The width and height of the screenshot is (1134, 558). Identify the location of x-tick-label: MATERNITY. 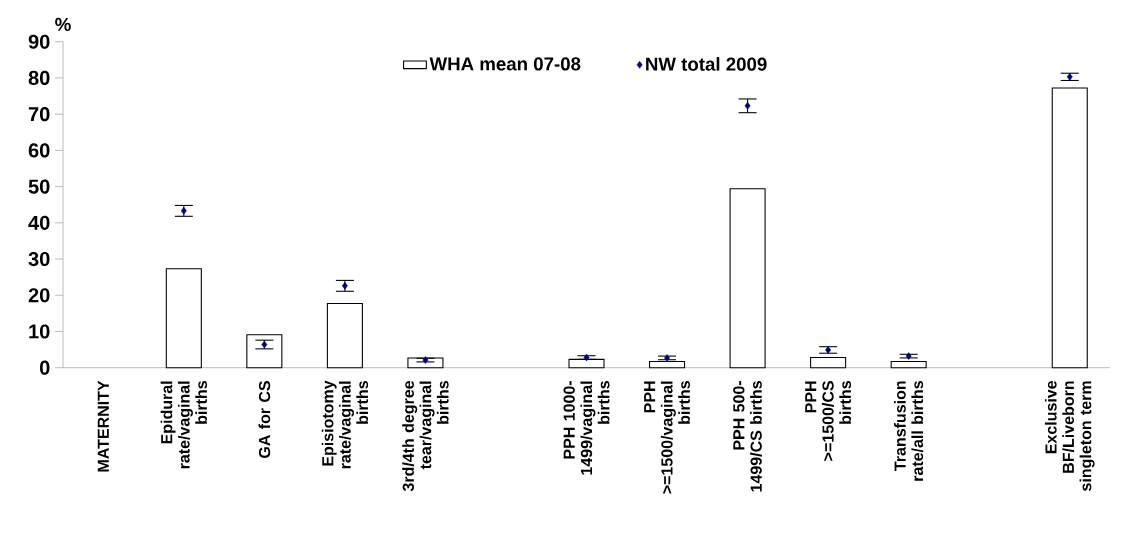
(103, 426).